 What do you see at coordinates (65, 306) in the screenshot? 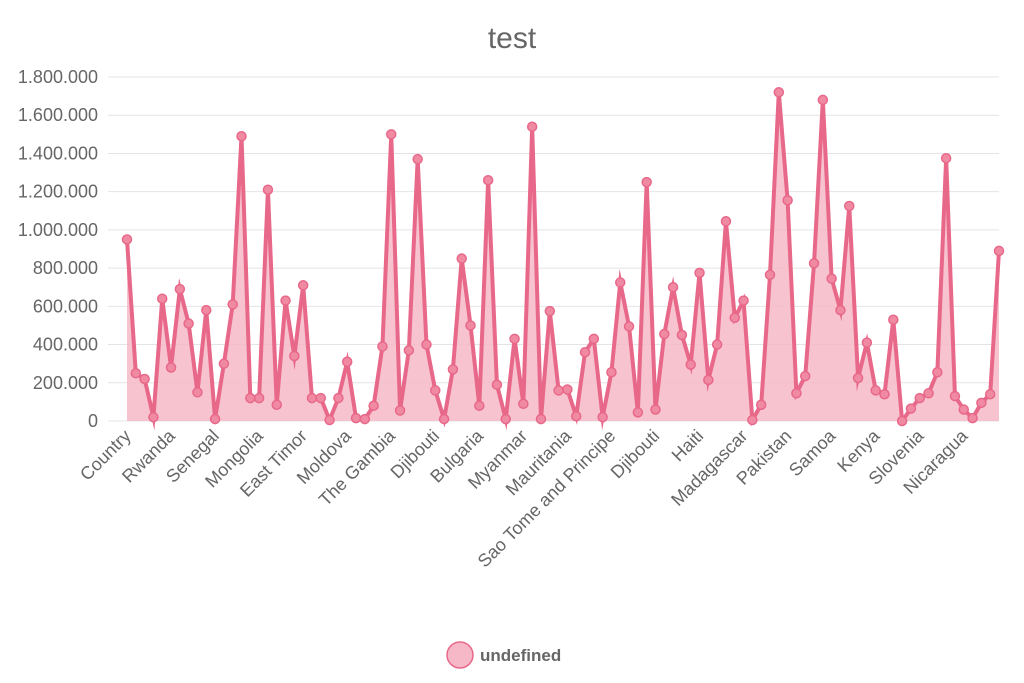
I see `y-tick-label: 600.000` at bounding box center [65, 306].